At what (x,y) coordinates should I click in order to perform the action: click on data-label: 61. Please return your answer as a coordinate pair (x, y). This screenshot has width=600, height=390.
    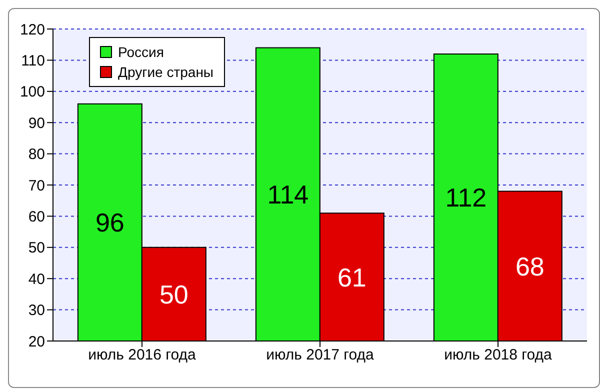
    Looking at the image, I should click on (351, 277).